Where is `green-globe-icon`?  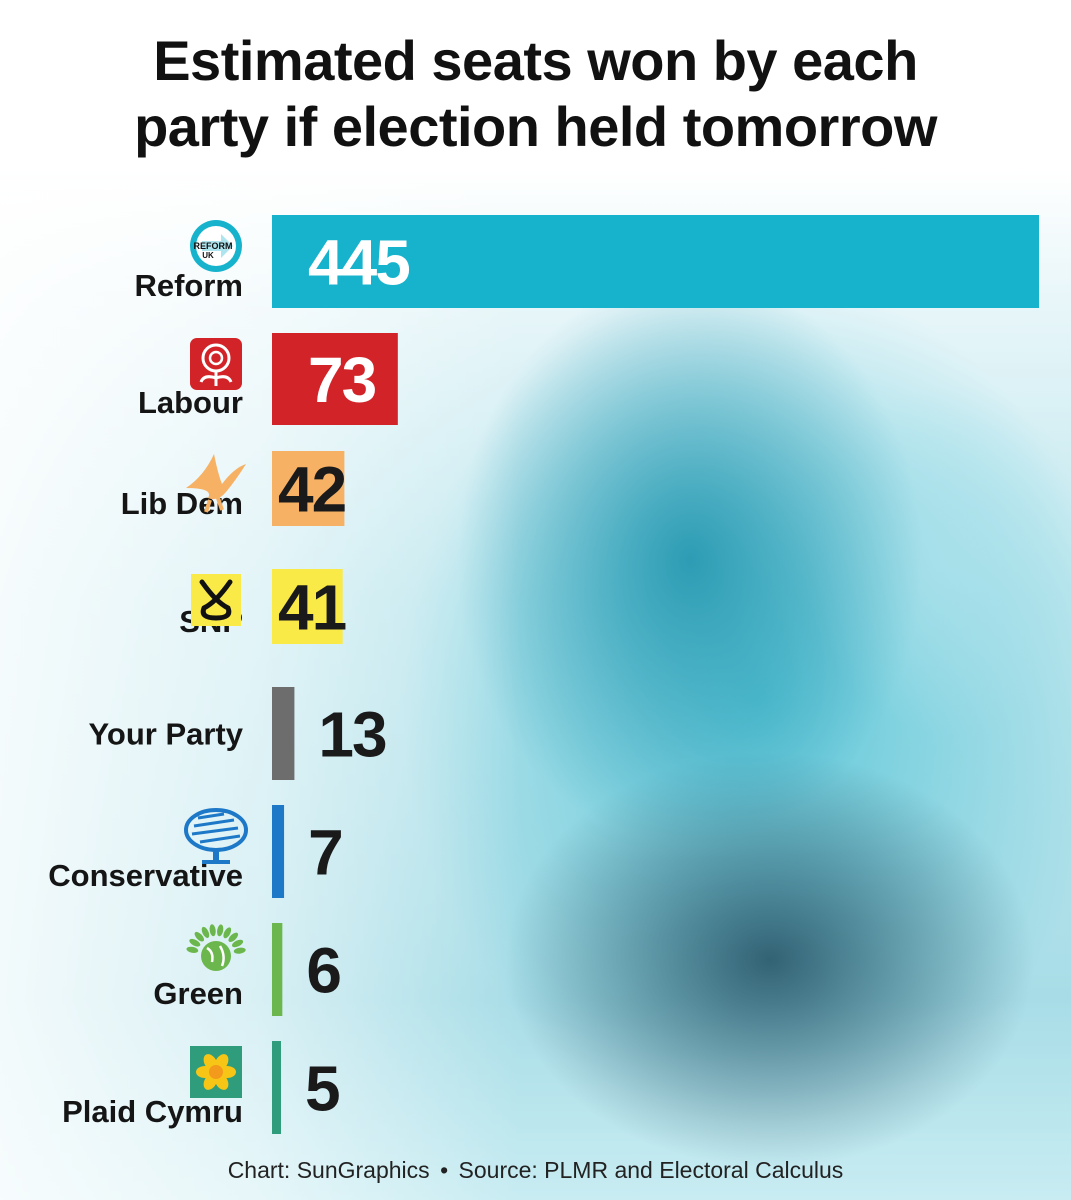
green-globe-icon is located at coordinates (216, 947).